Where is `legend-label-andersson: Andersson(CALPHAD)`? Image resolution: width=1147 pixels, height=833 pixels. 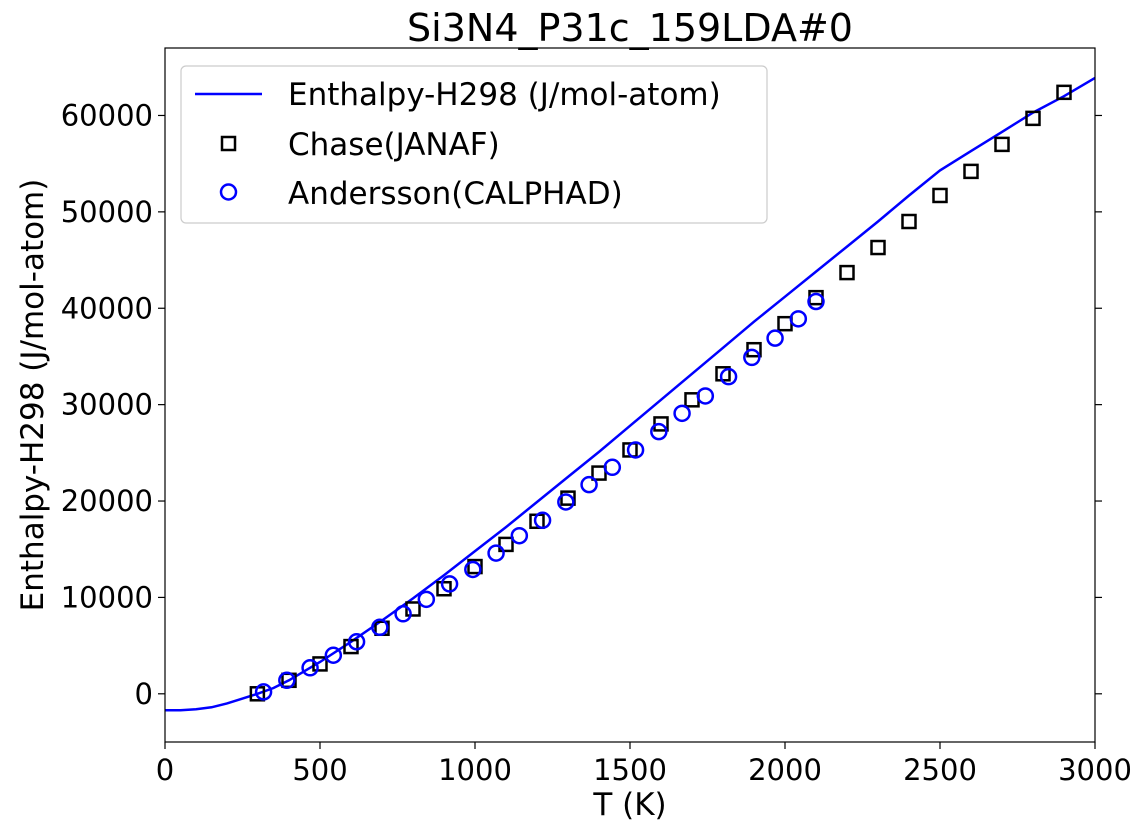 legend-label-andersson: Andersson(CALPHAD) is located at coordinates (455, 194).